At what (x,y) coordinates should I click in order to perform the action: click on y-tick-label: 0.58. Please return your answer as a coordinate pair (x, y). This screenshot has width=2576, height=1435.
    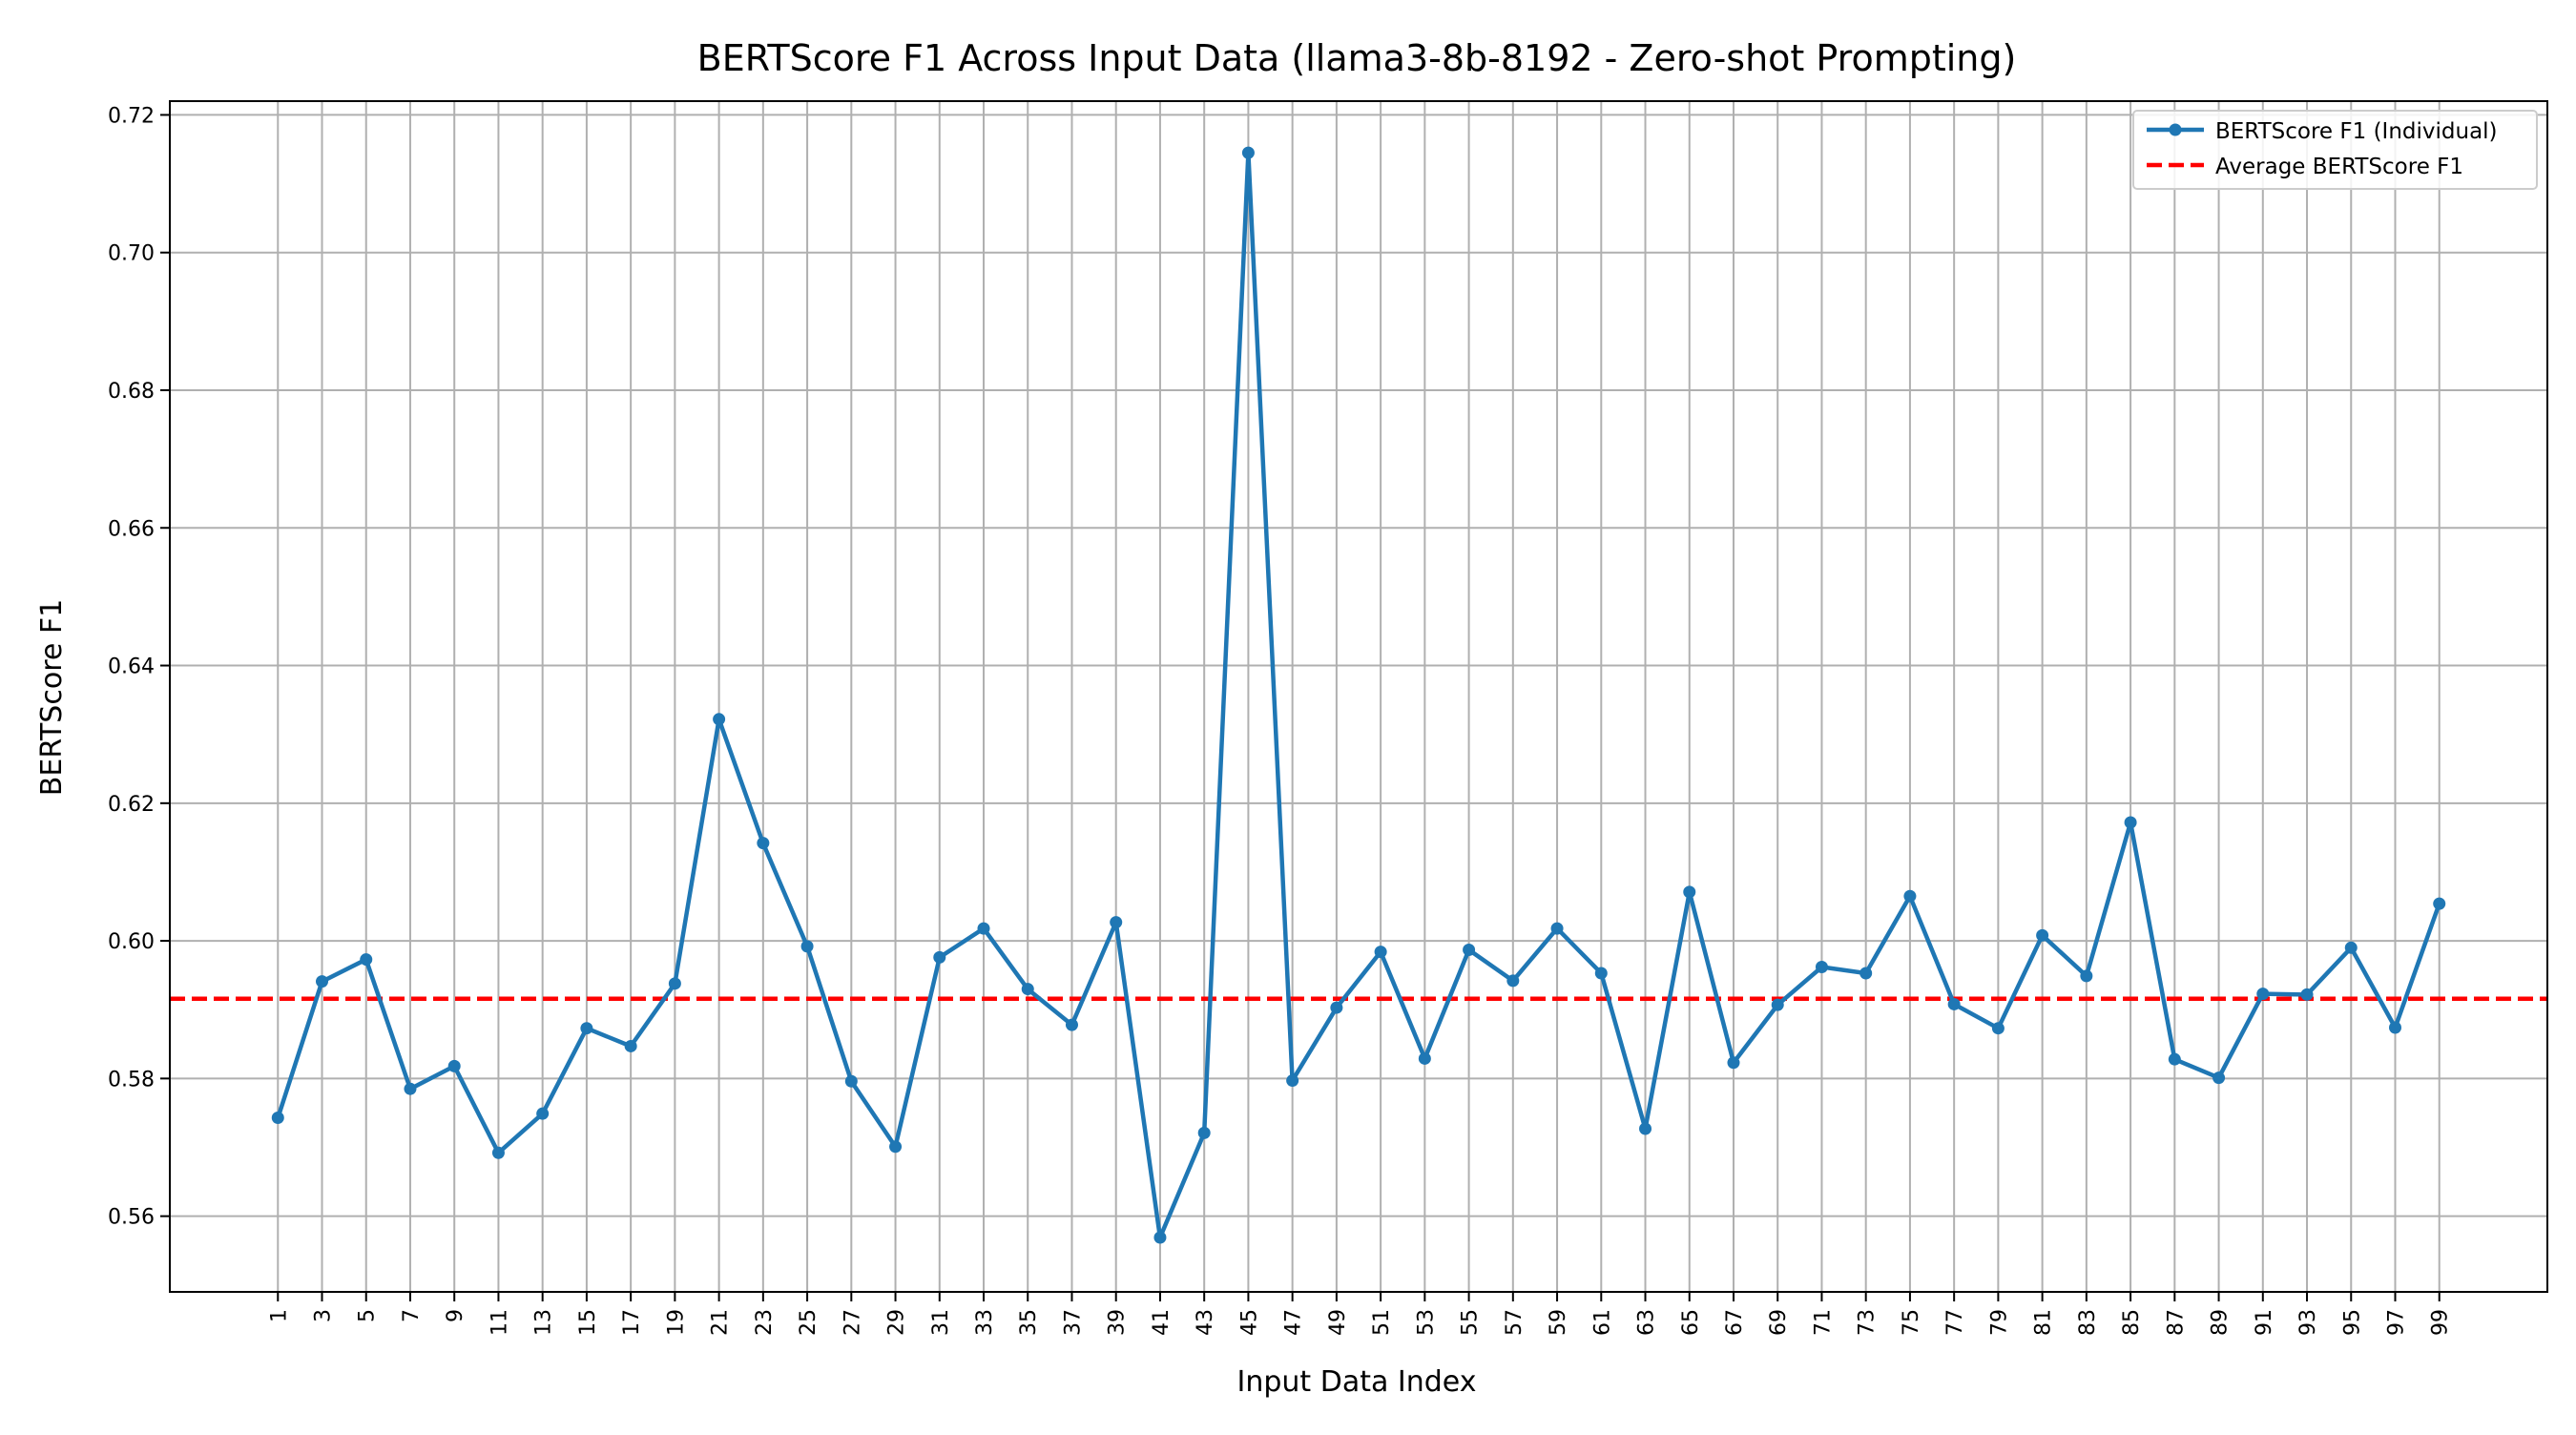
    Looking at the image, I should click on (131, 1080).